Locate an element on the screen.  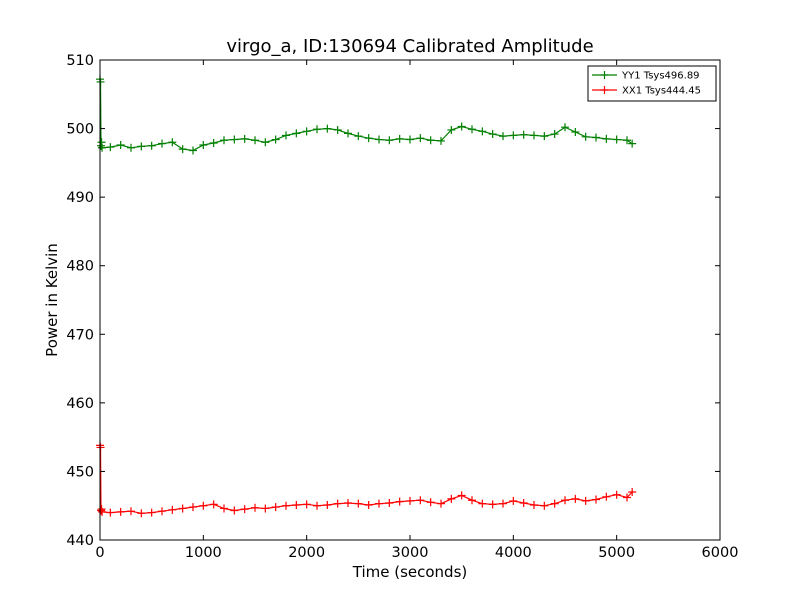
x-tick-label: 2000 is located at coordinates (306, 553).